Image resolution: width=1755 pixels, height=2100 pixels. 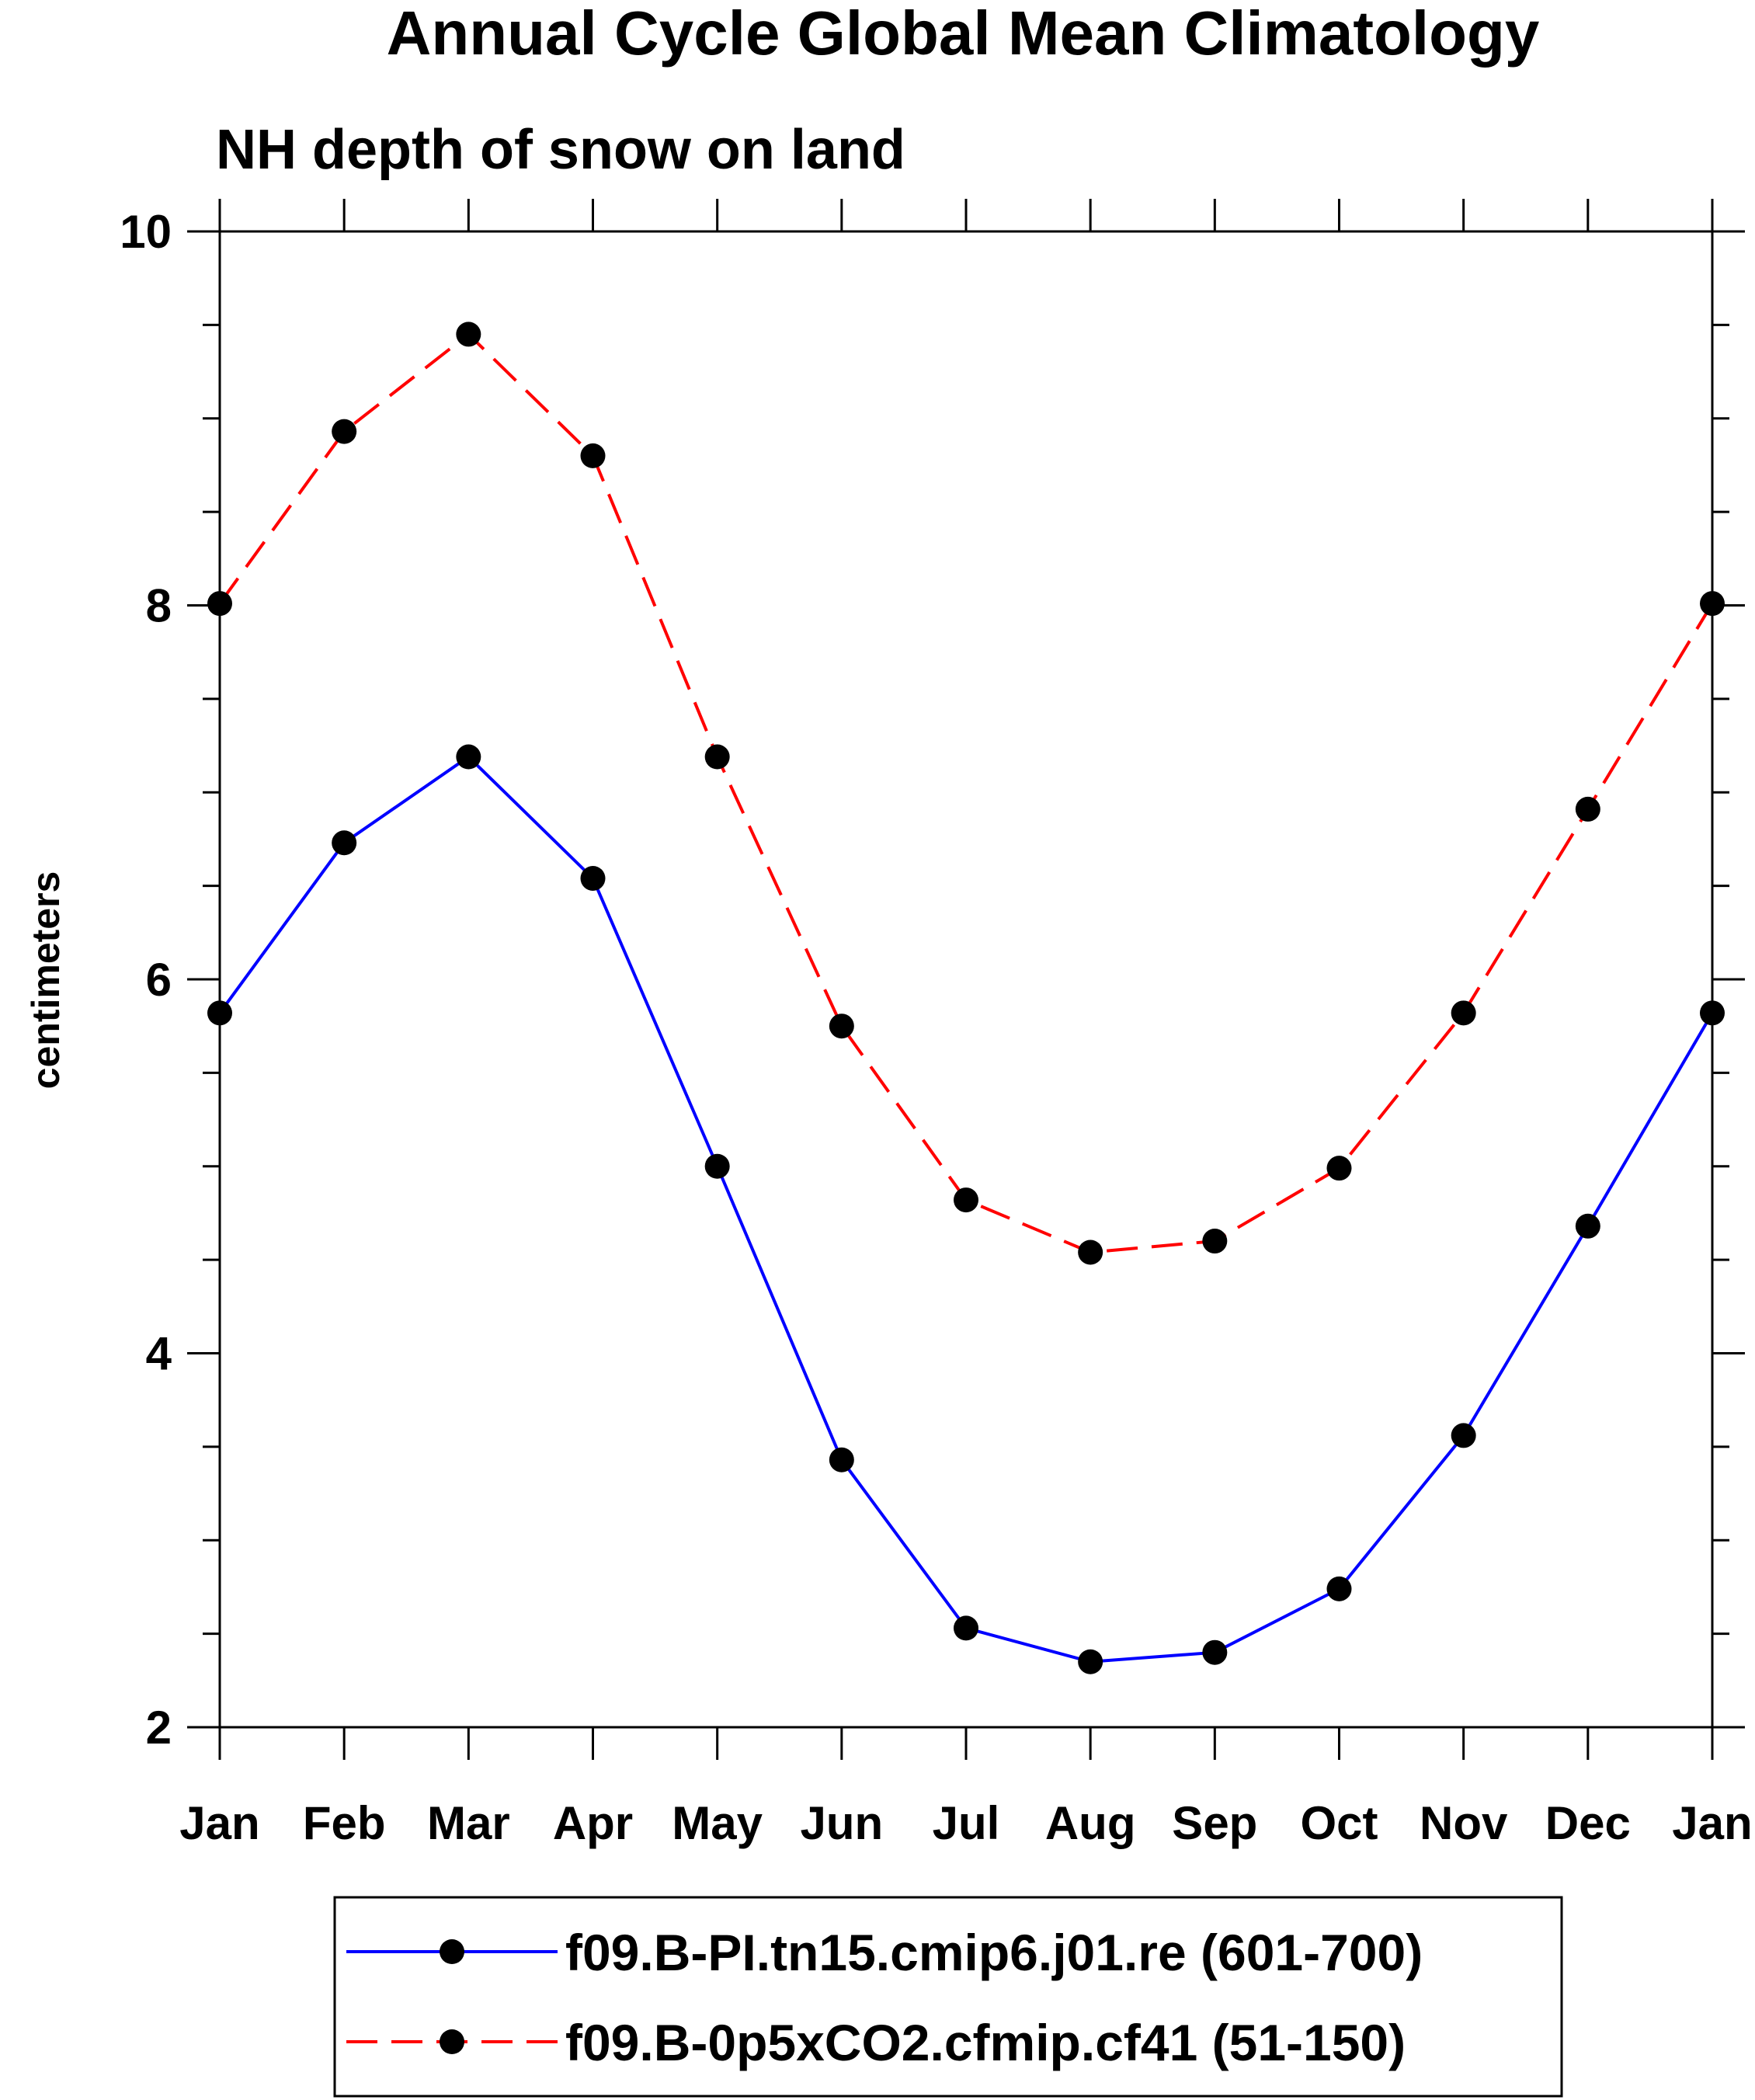 What do you see at coordinates (159, 1354) in the screenshot?
I see `y-tick-label: 4` at bounding box center [159, 1354].